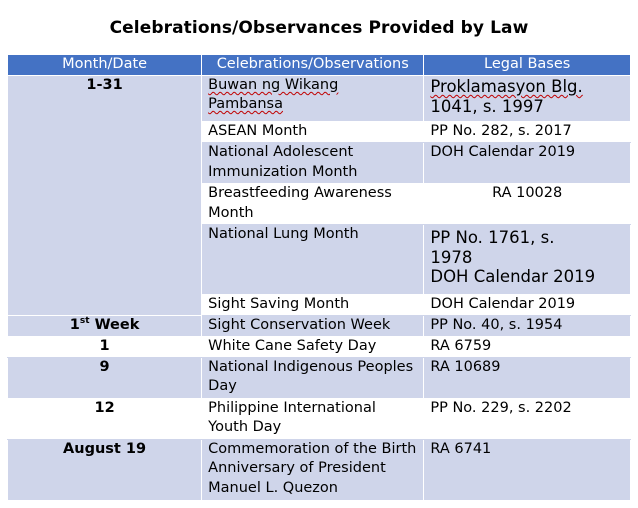  Describe the element at coordinates (492, 237) in the screenshot. I see `basis-text: PP No. 1761, s.` at that location.